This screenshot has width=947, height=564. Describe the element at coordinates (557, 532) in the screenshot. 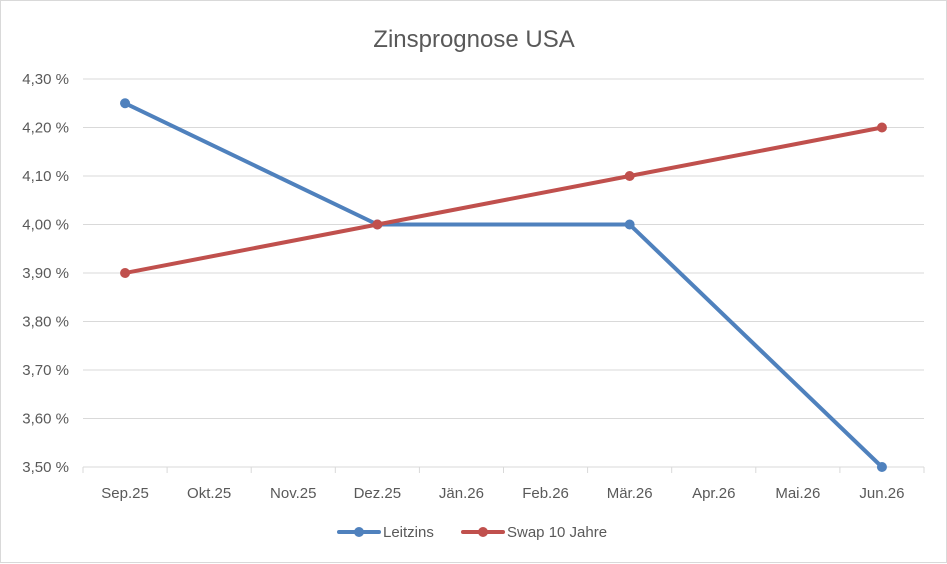

I see `legend-label: Swap 10 Jahre` at that location.